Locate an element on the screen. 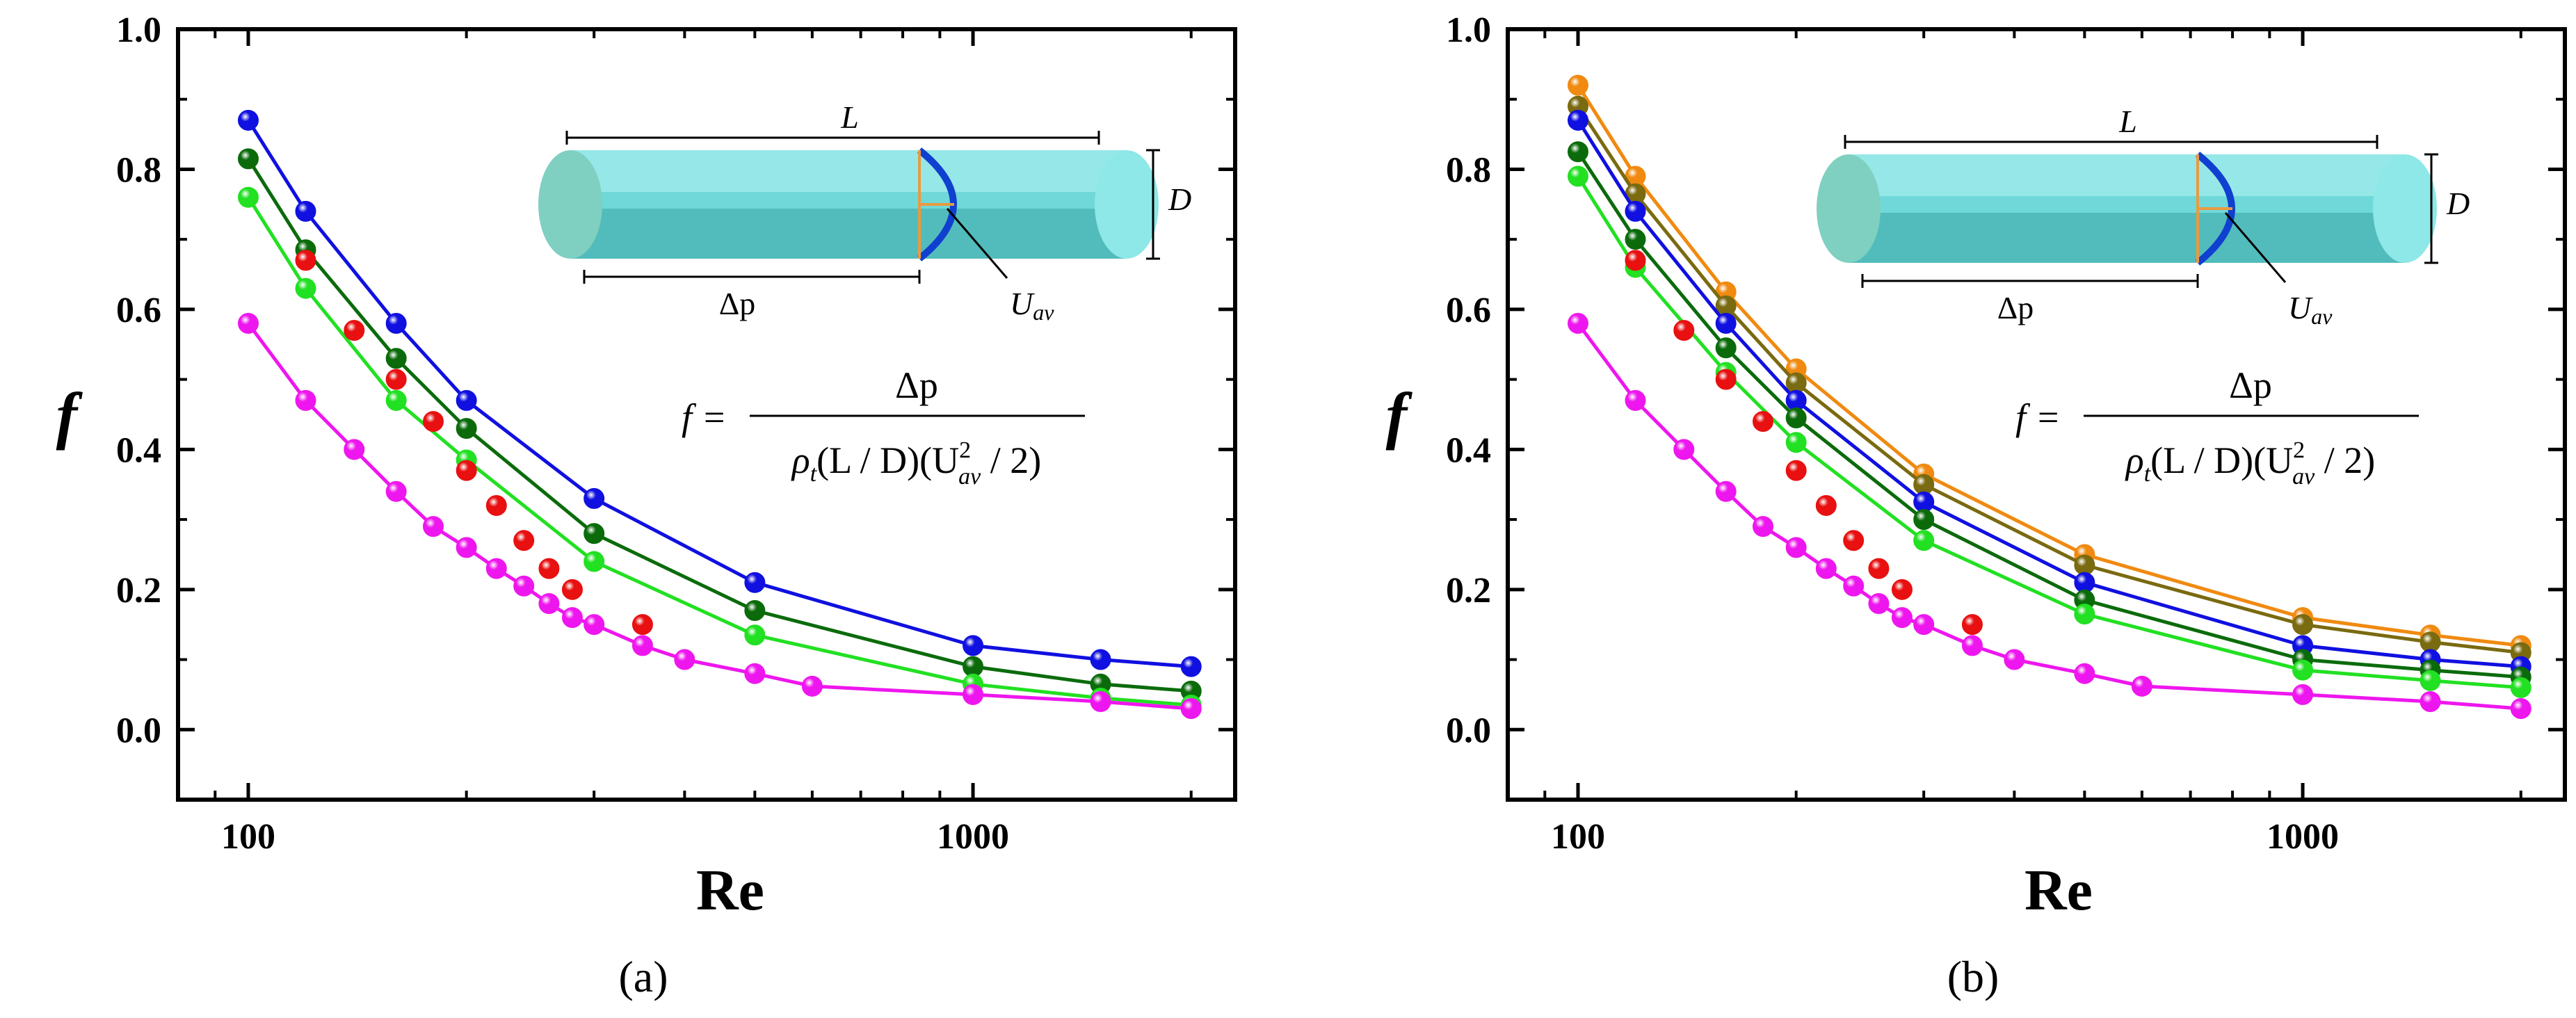 The image size is (2576, 1018). x-tick-label: 1000 is located at coordinates (2303, 837).